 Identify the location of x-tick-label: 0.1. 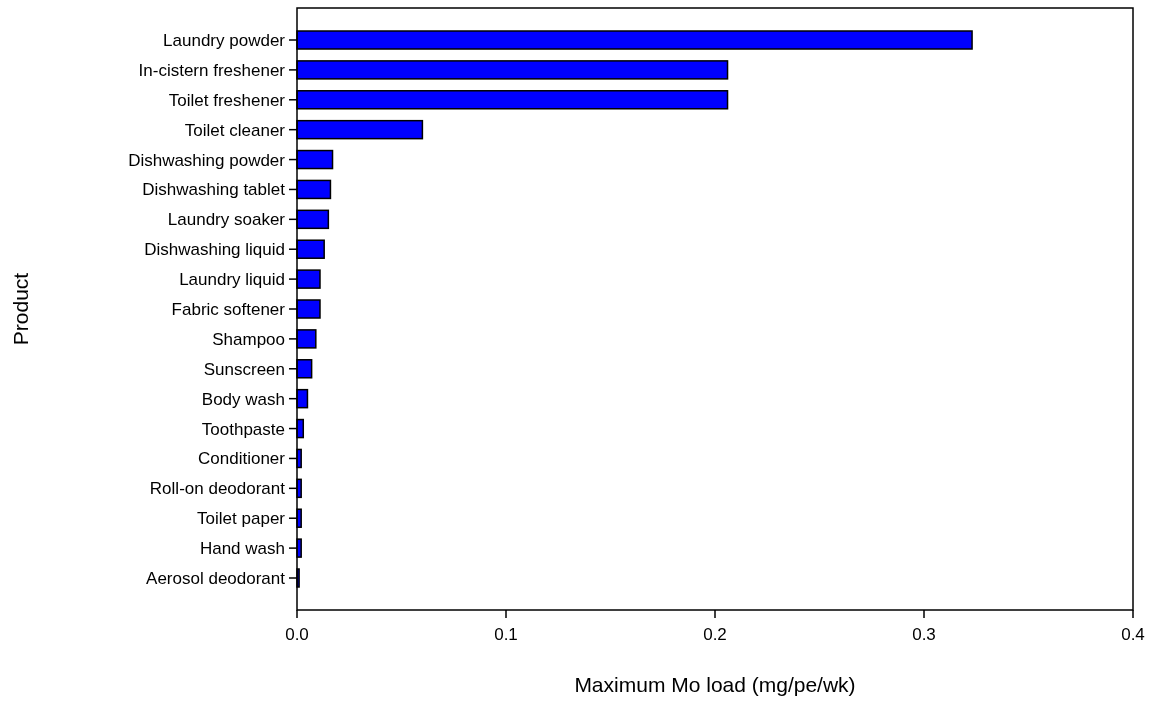
(506, 634).